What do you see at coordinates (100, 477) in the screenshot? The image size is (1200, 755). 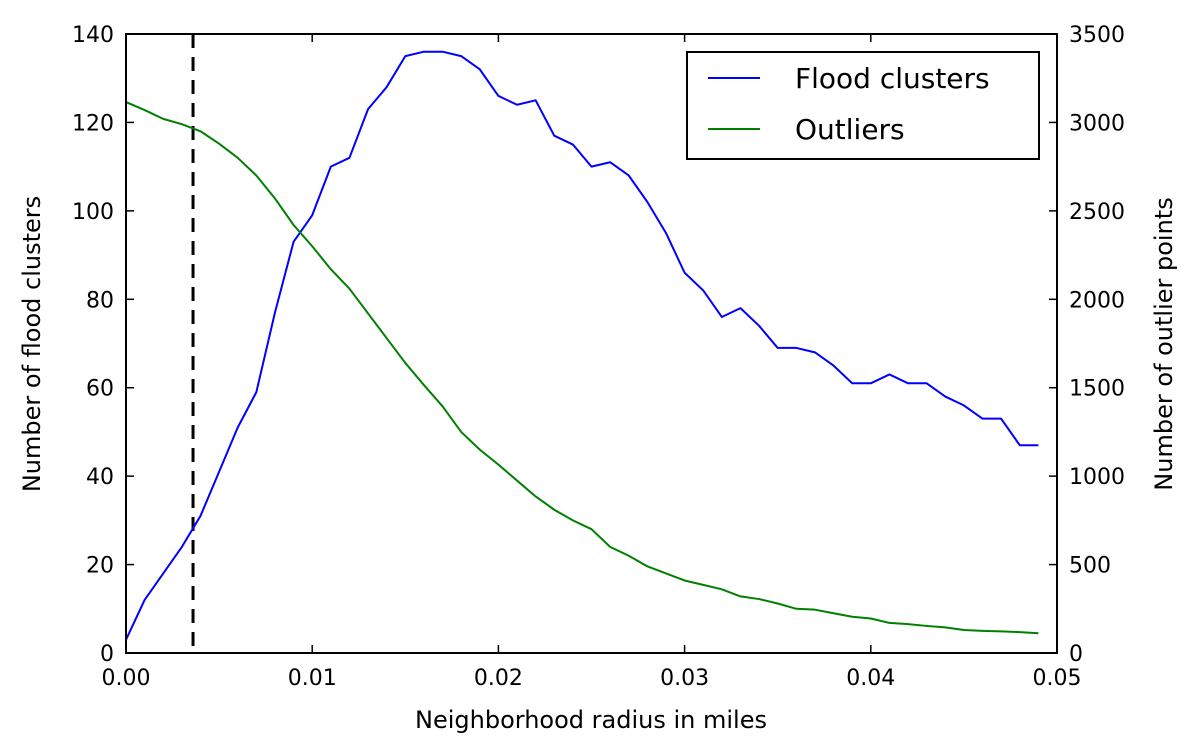 I see `y-left-tick-label: 40` at bounding box center [100, 477].